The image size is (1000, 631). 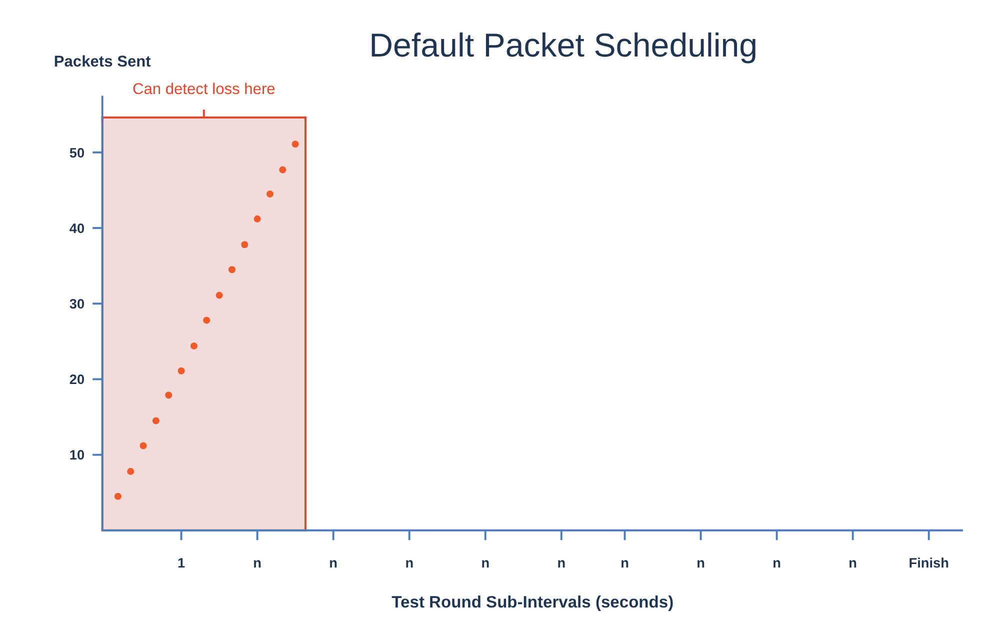 What do you see at coordinates (533, 602) in the screenshot?
I see `x-axis-title: Test Round Sub-Intervals (seconds)` at bounding box center [533, 602].